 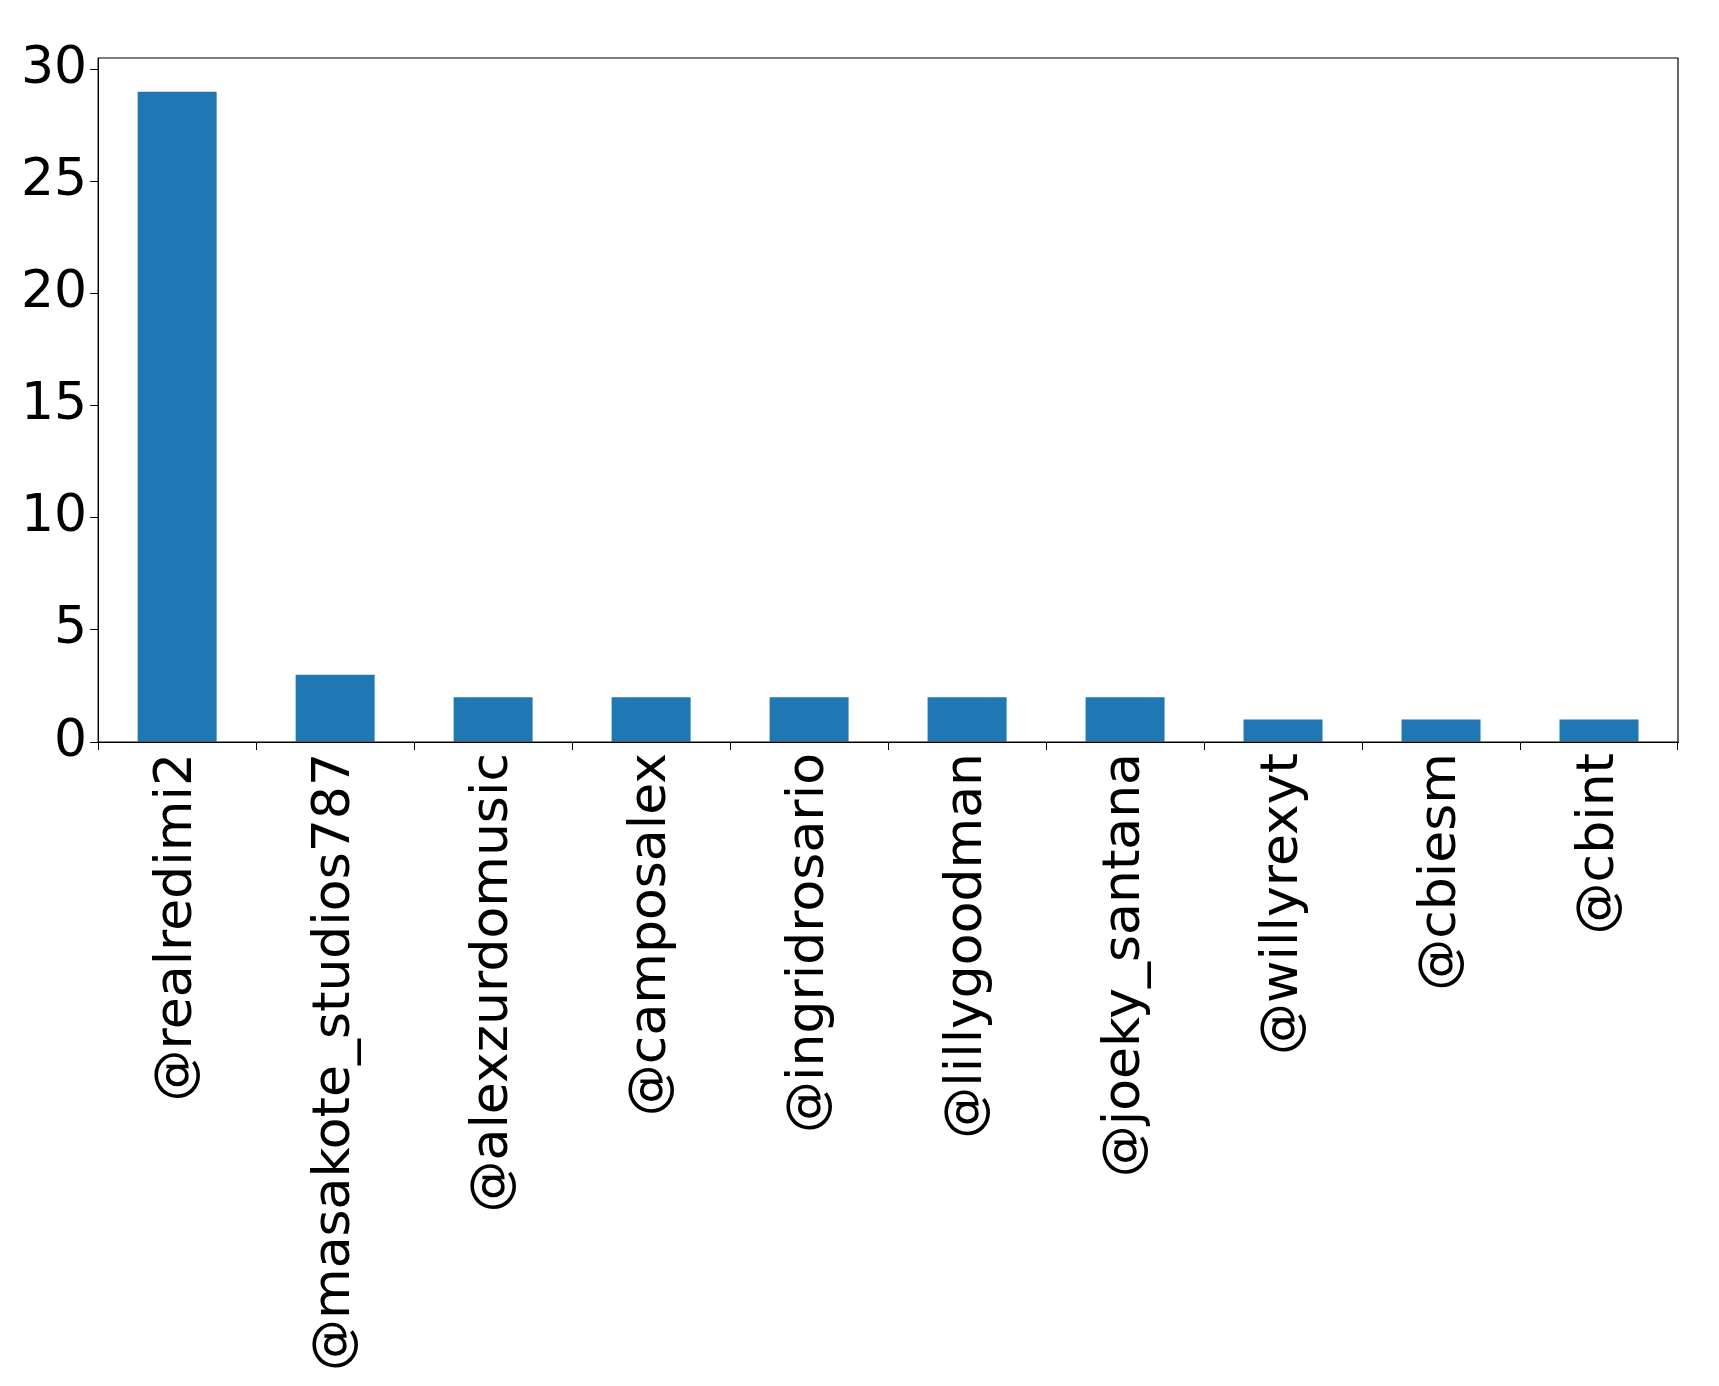 I want to click on x-tick-label: @ingridrosario, so click(x=804, y=943).